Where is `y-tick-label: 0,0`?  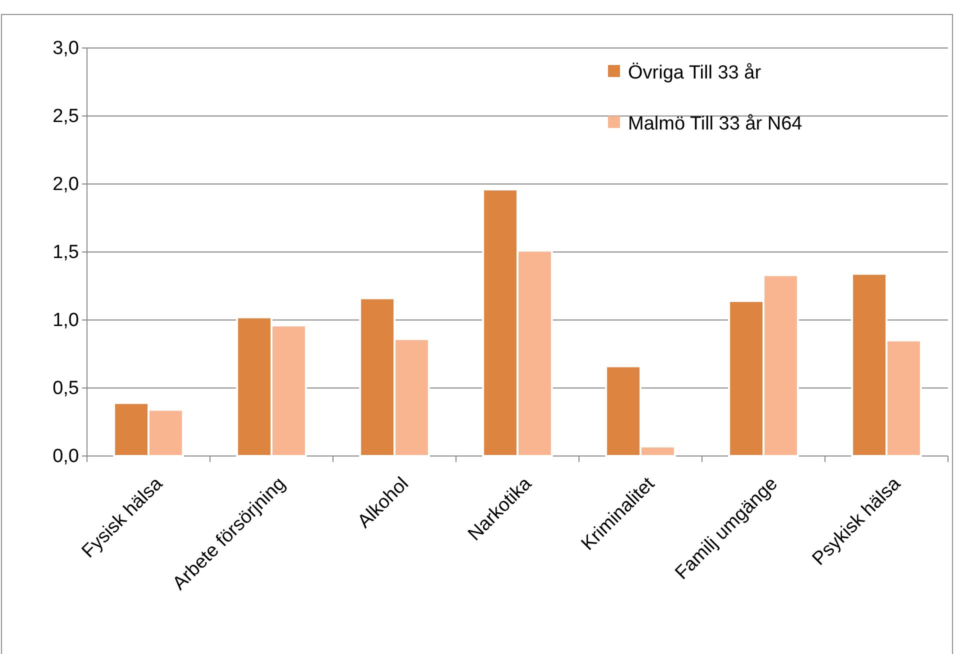 y-tick-label: 0,0 is located at coordinates (65, 457).